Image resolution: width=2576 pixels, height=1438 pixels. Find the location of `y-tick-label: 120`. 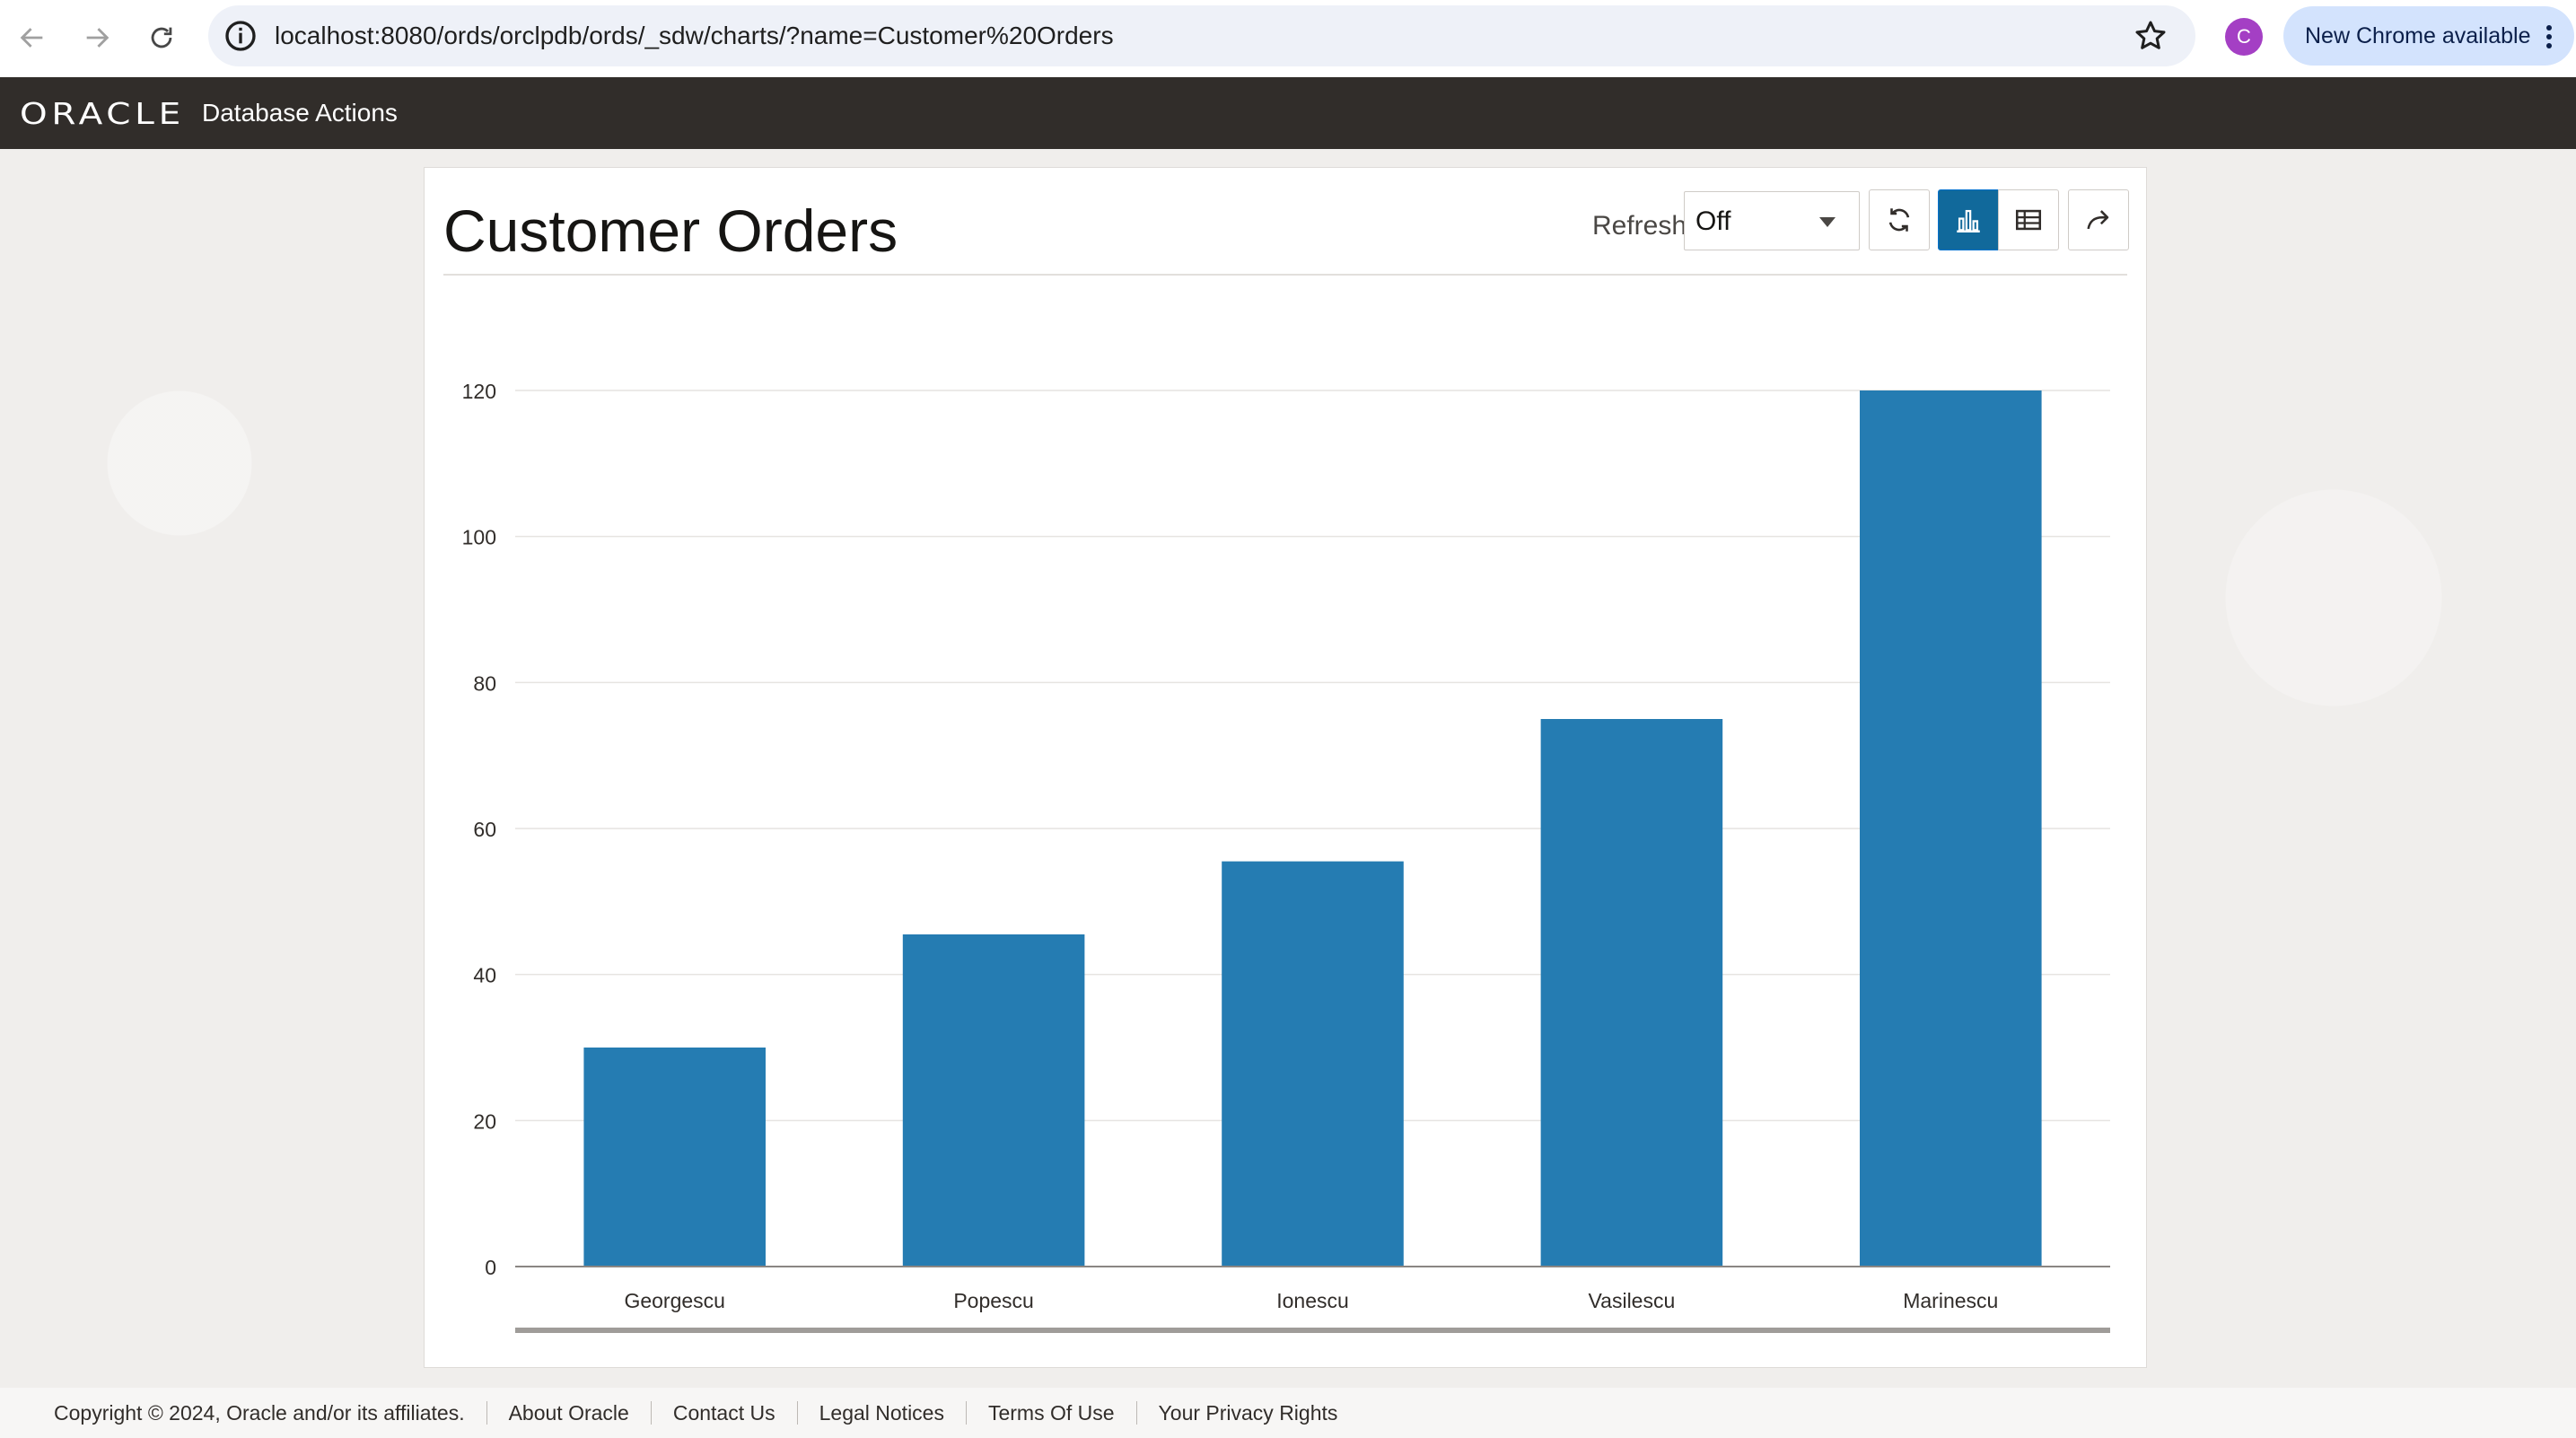

y-tick-label: 120 is located at coordinates (479, 391).